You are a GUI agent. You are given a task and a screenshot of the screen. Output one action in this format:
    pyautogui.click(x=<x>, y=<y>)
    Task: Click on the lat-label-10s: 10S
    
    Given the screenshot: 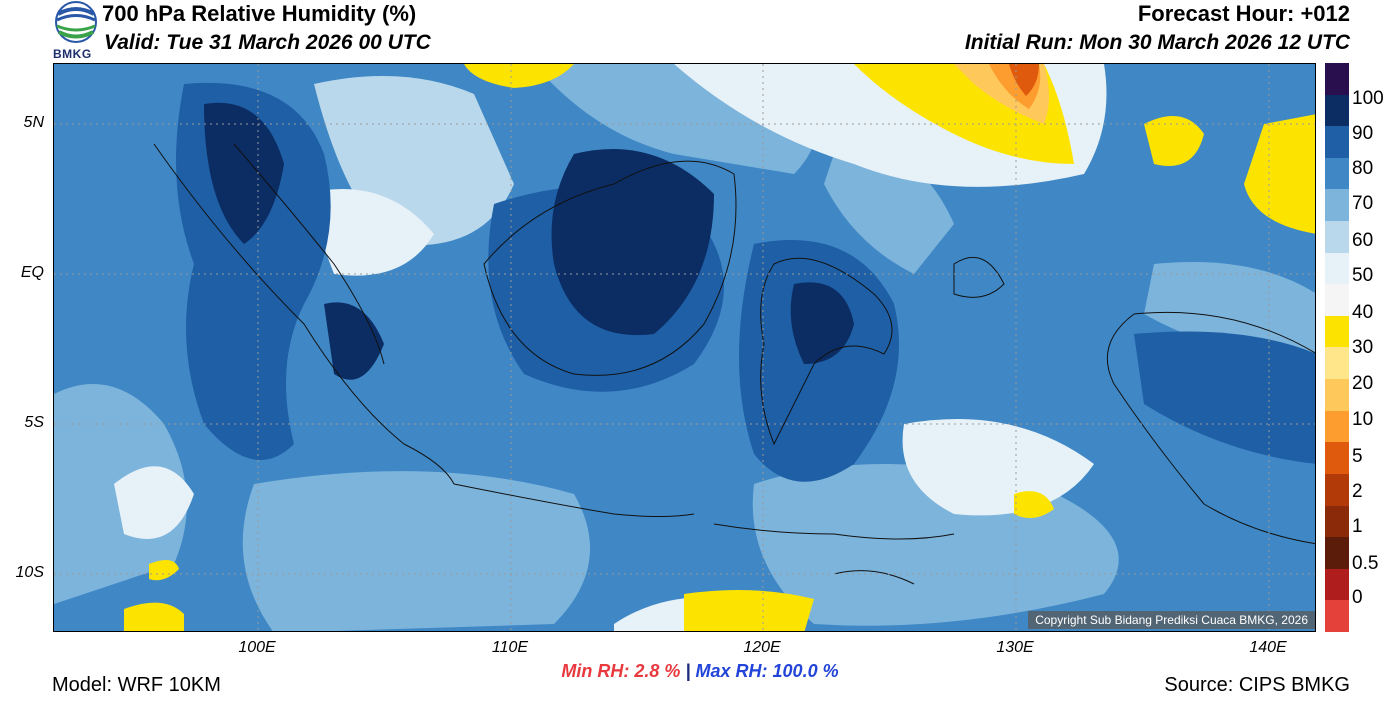 What is the action you would take?
    pyautogui.click(x=29, y=572)
    